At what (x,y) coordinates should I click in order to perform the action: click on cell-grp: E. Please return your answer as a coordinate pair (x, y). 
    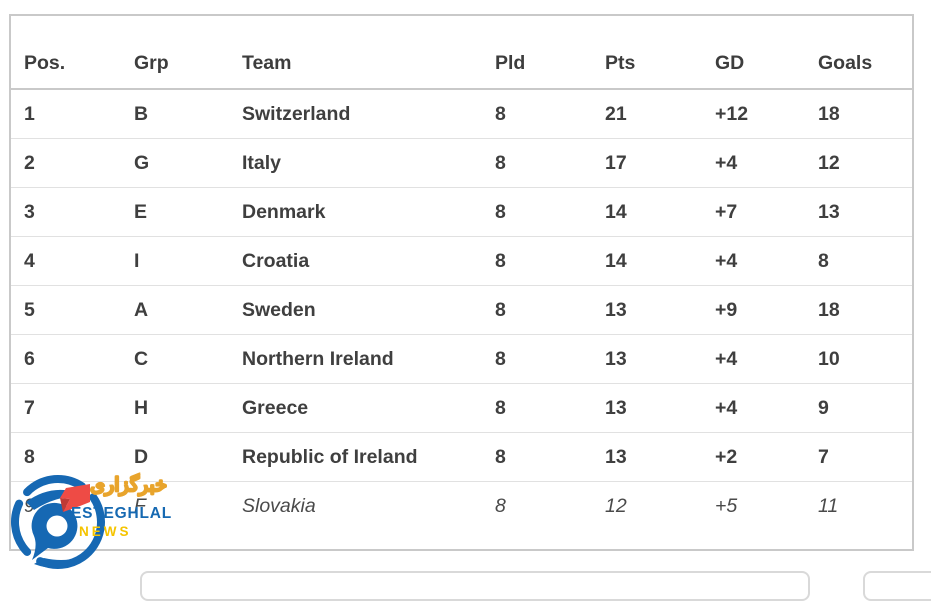
    Looking at the image, I should click on (175, 212).